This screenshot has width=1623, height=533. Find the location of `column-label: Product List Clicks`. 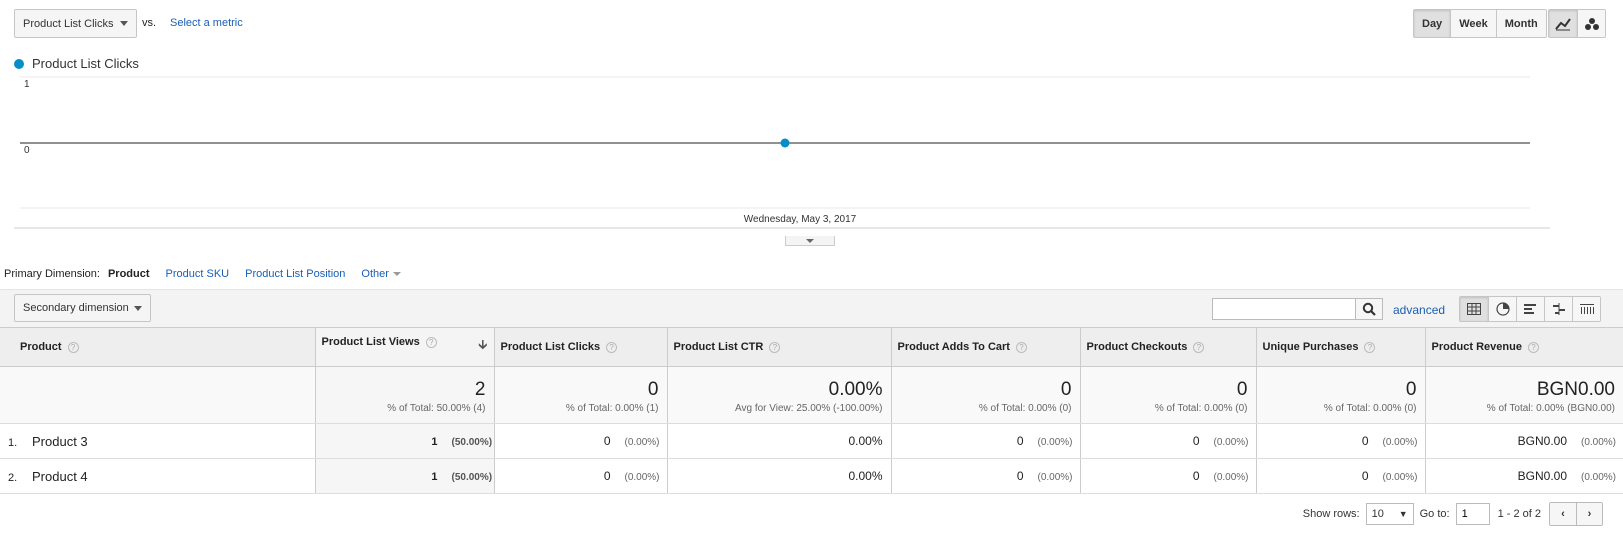

column-label: Product List Clicks is located at coordinates (550, 347).